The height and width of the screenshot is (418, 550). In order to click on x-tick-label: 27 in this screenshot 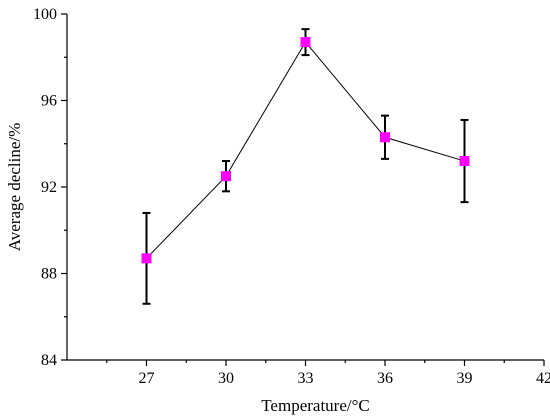, I will do `click(147, 378)`.